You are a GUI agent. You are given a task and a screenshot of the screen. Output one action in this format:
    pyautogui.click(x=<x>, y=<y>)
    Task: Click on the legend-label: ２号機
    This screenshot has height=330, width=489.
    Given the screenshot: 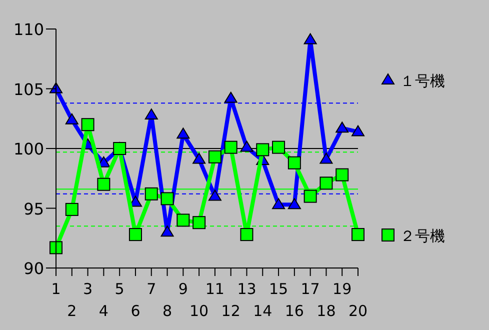 What is the action you would take?
    pyautogui.click(x=422, y=236)
    